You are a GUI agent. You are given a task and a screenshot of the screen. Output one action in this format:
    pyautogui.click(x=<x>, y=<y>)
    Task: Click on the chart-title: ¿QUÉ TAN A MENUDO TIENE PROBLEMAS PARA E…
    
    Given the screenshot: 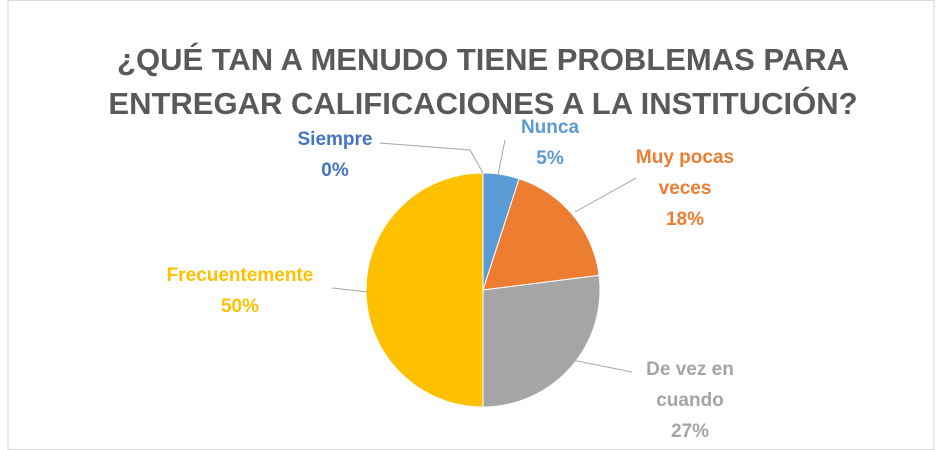 What is the action you would take?
    pyautogui.click(x=483, y=81)
    